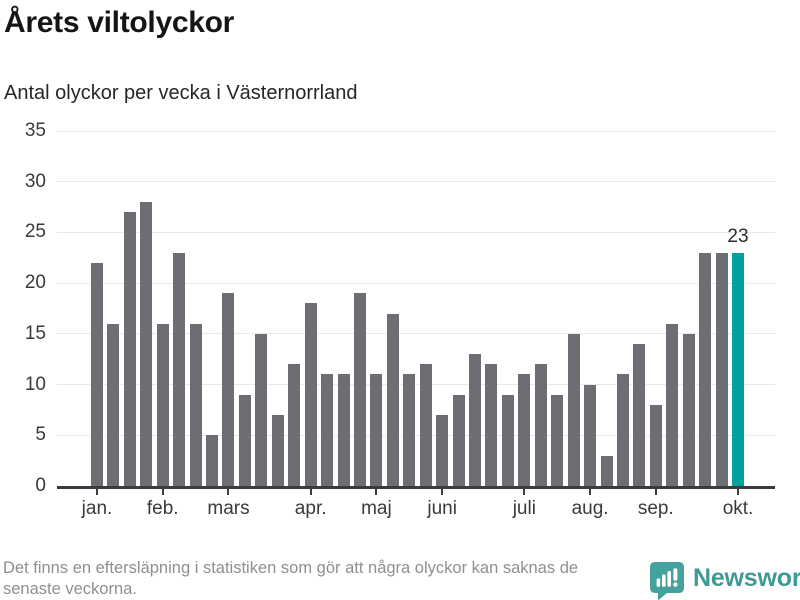 The image size is (800, 600). What do you see at coordinates (35, 333) in the screenshot?
I see `y-axis-label-15: 15` at bounding box center [35, 333].